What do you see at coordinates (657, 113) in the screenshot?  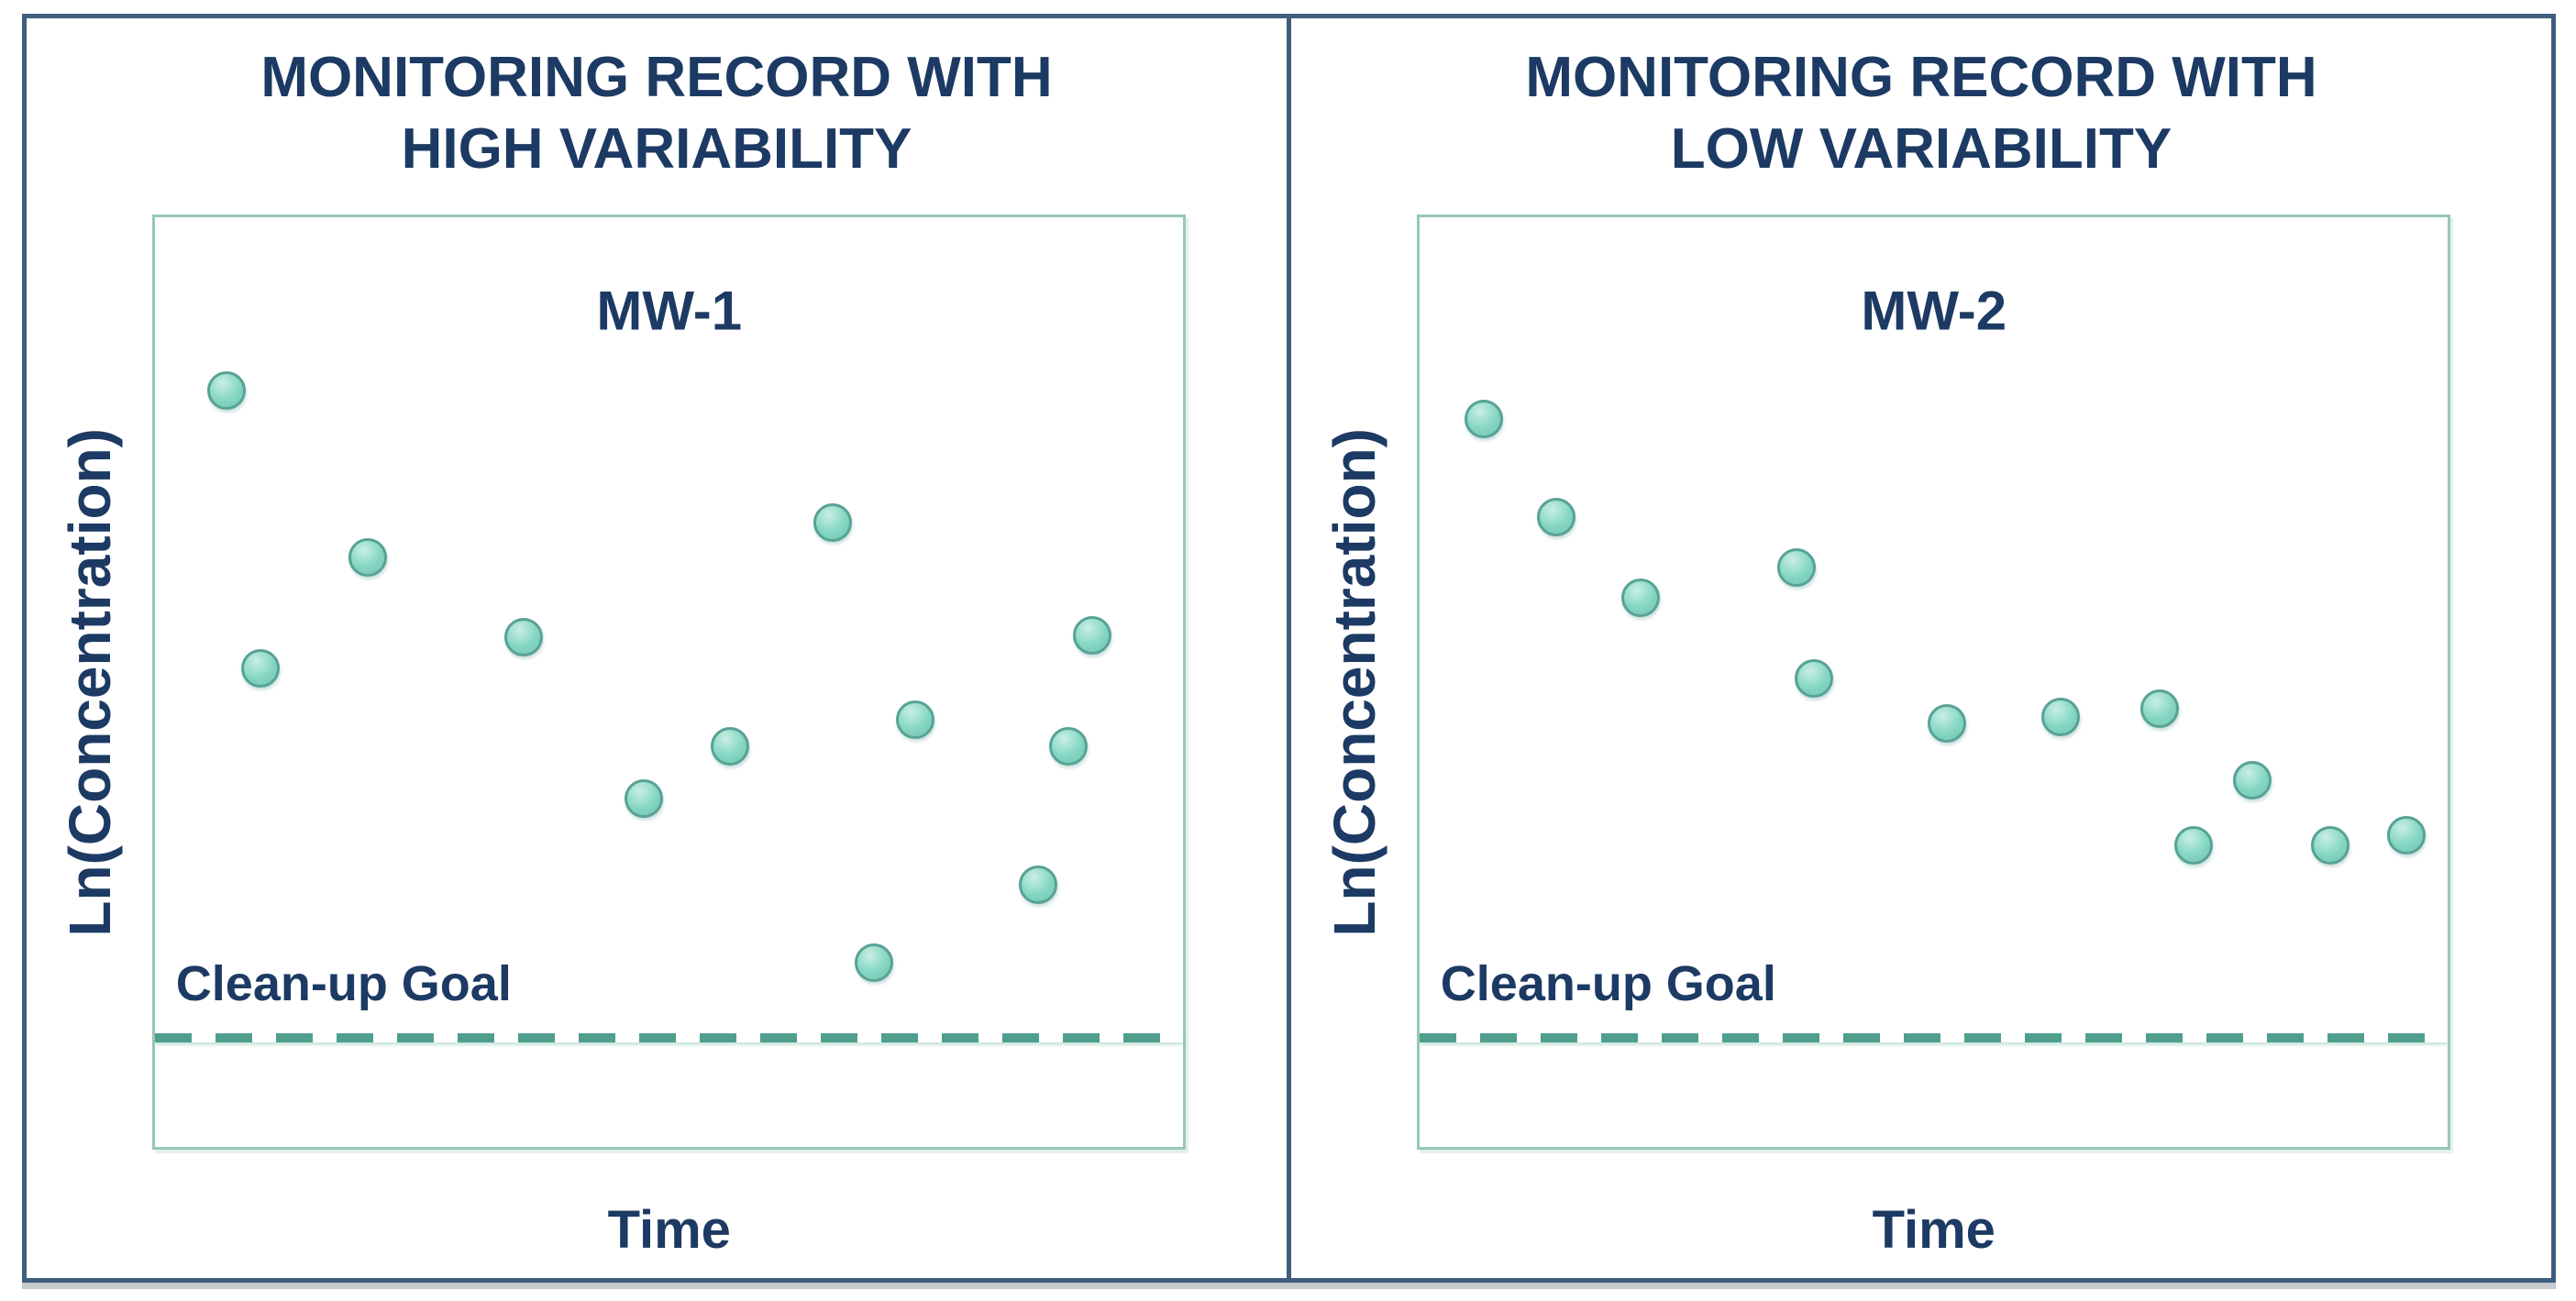 I see `panel-title-high-variability: MONITORING RECORD WITH HIGH VARIABILITY` at bounding box center [657, 113].